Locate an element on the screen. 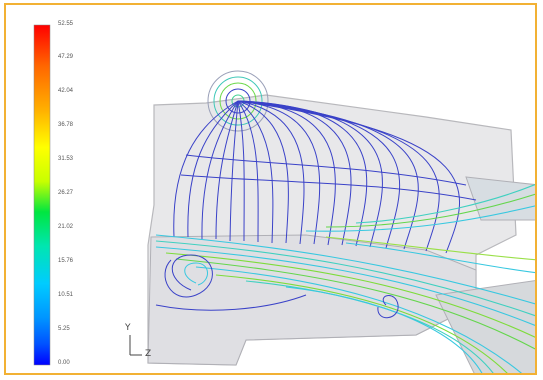 The image size is (543, 380). legend-label: 47.29 is located at coordinates (65, 57).